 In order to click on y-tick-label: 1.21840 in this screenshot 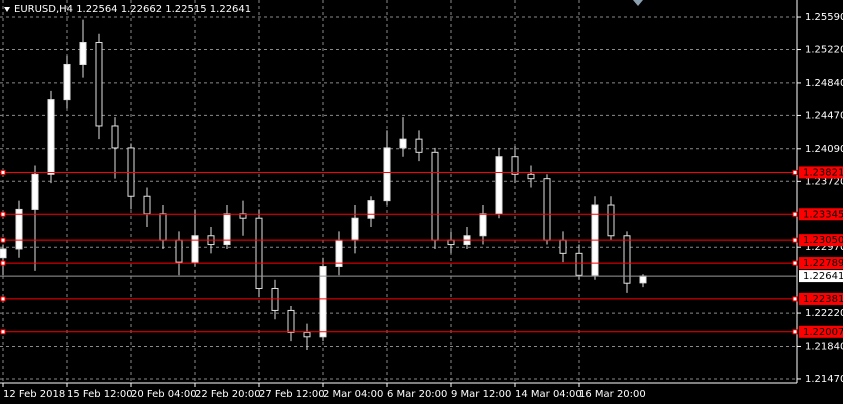, I will do `click(824, 346)`.